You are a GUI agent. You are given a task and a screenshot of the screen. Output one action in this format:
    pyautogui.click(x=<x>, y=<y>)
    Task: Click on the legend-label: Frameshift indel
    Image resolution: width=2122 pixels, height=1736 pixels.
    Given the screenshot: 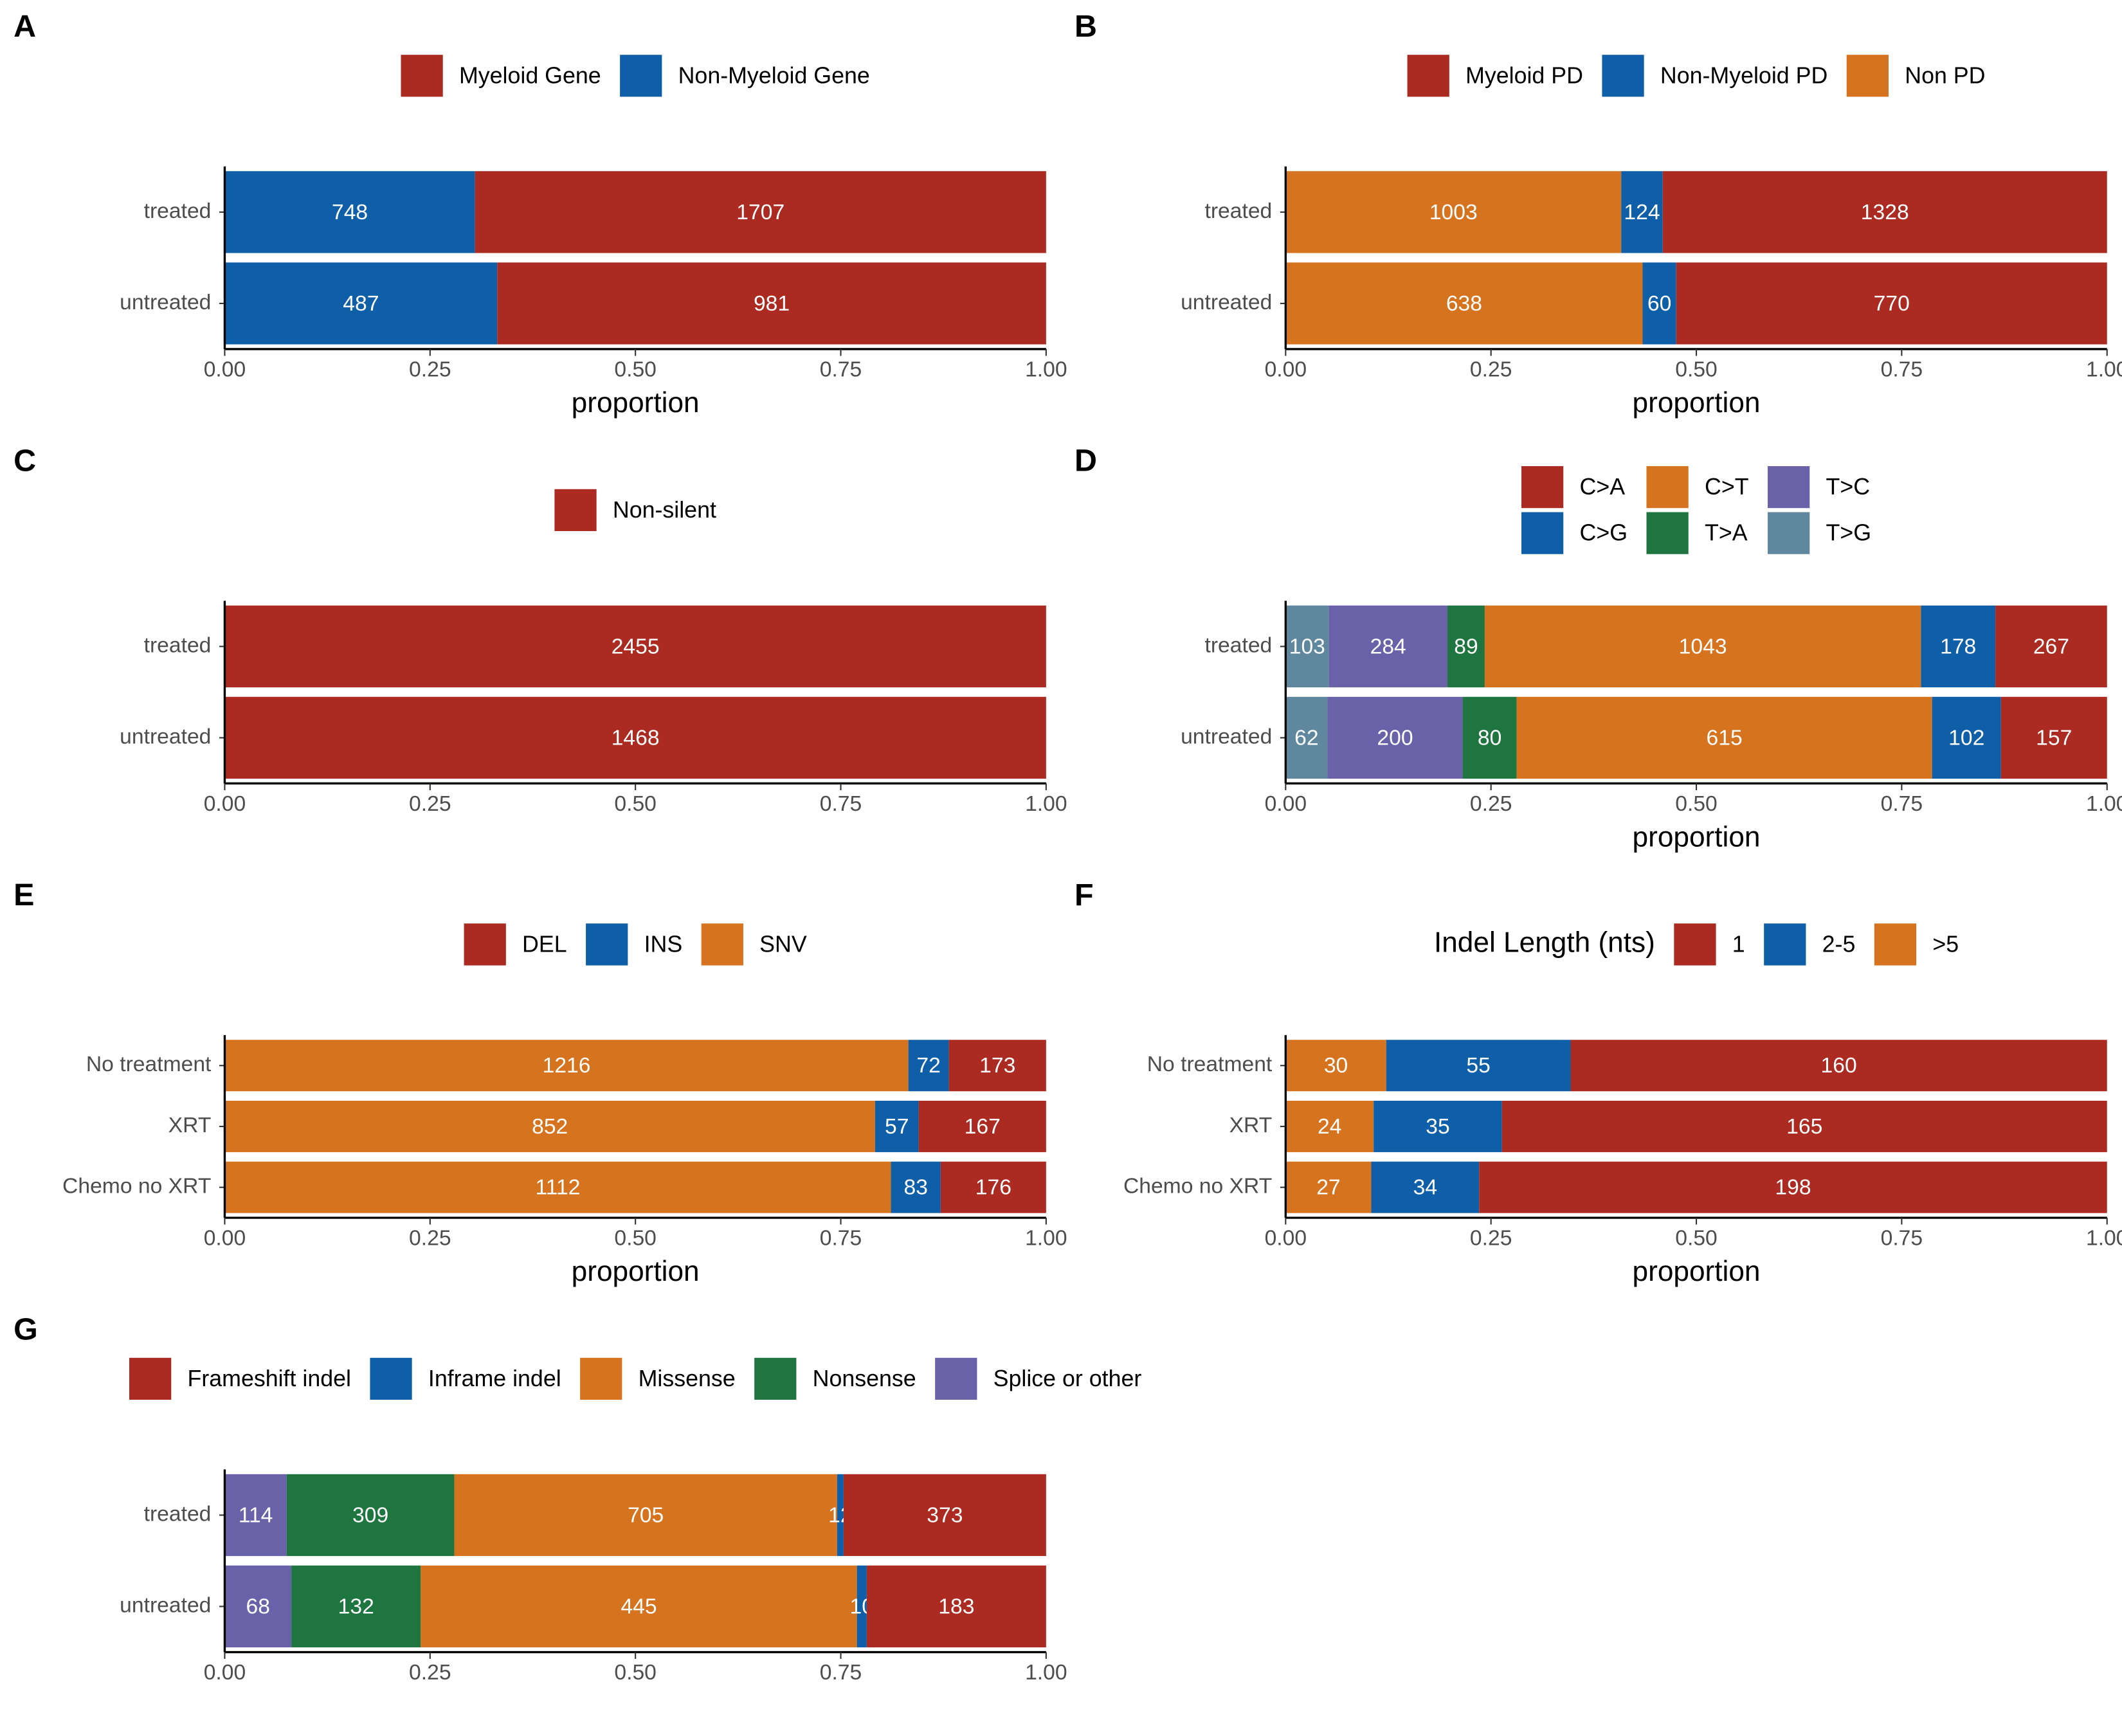 What is the action you would take?
    pyautogui.click(x=269, y=1378)
    